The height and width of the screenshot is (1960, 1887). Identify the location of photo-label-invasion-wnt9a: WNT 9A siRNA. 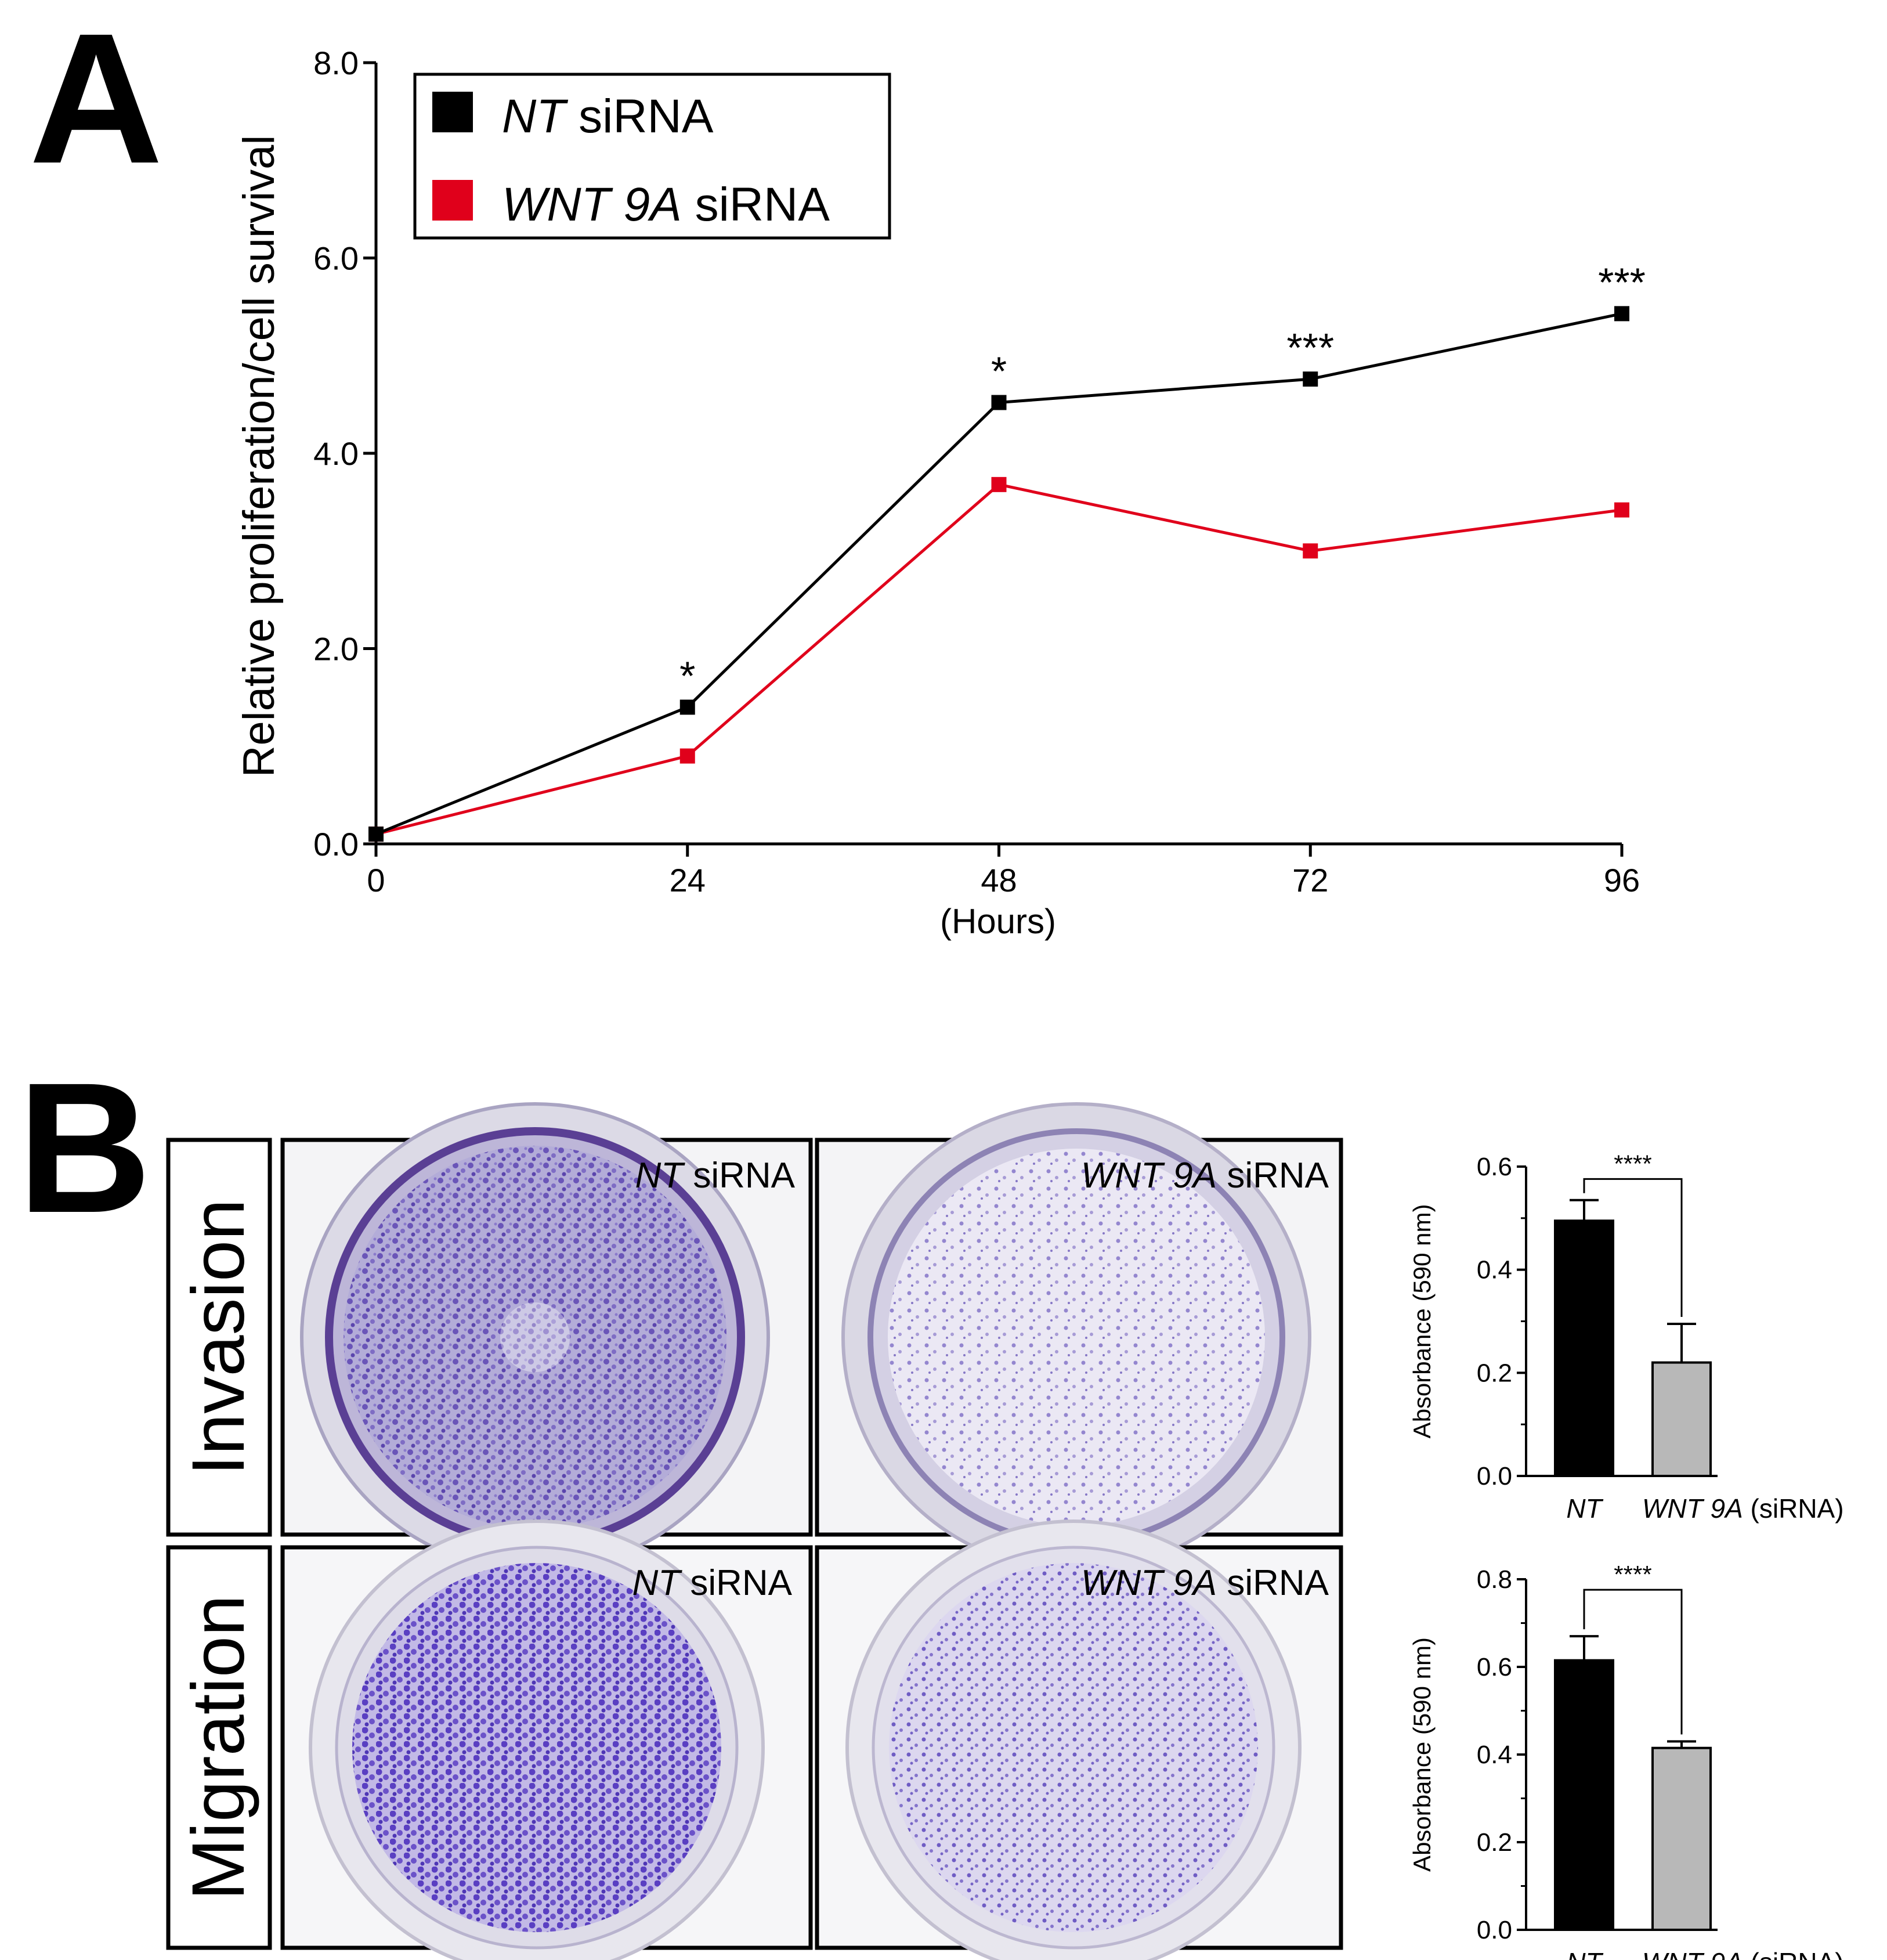
(1205, 1176).